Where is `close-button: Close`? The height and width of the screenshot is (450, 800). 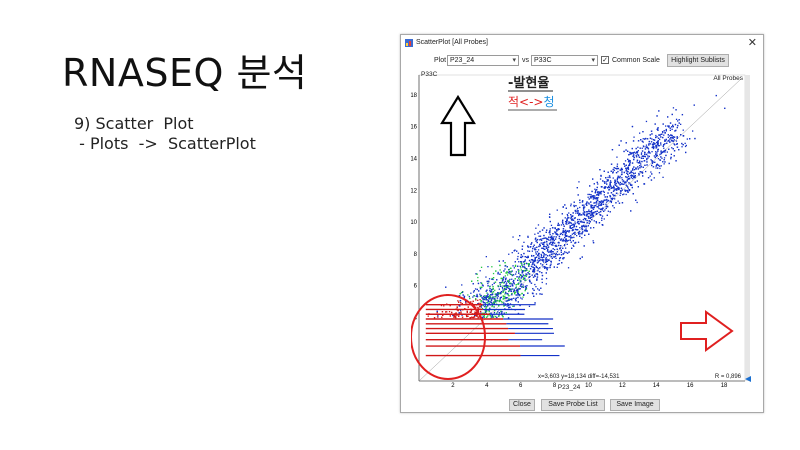
close-button: Close is located at coordinates (522, 405).